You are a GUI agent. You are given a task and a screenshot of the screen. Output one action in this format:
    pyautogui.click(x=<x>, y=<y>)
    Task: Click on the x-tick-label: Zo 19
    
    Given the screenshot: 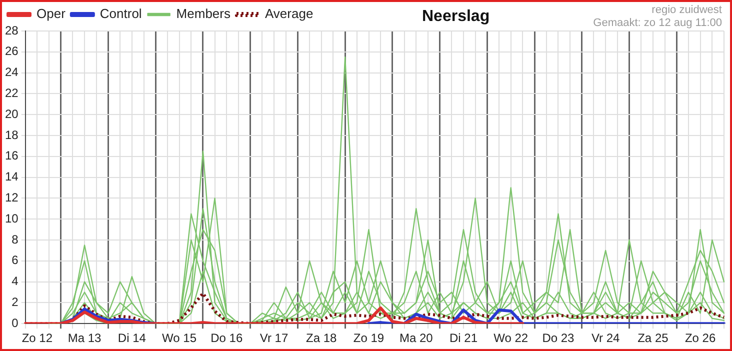 What is the action you would take?
    pyautogui.click(x=368, y=338)
    